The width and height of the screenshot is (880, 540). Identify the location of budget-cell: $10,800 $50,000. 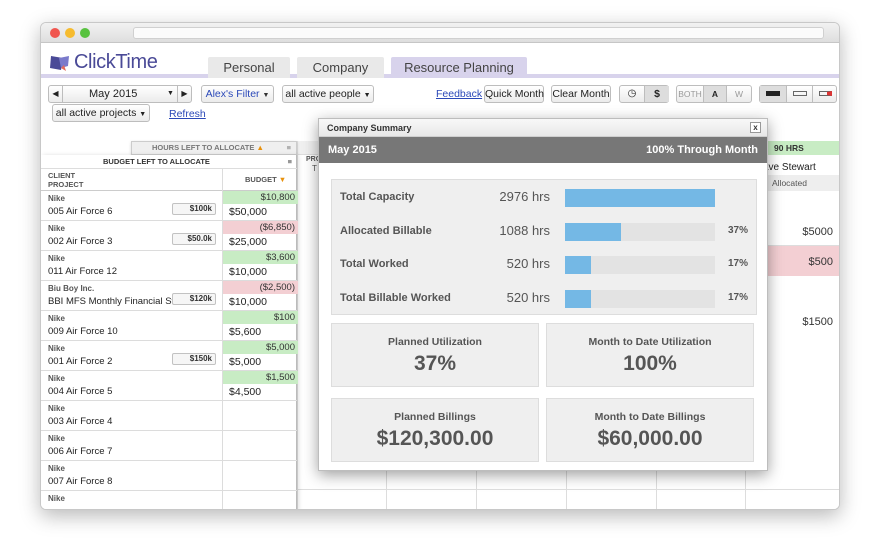
(260, 206).